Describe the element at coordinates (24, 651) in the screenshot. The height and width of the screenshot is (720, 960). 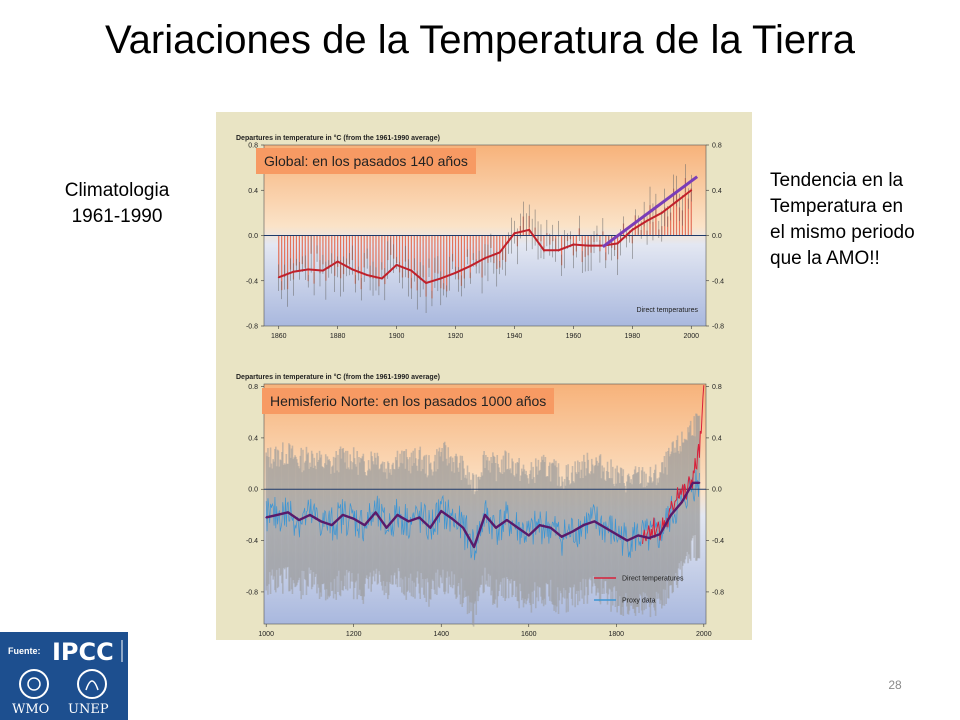
I see `source-label: Fuente:` at that location.